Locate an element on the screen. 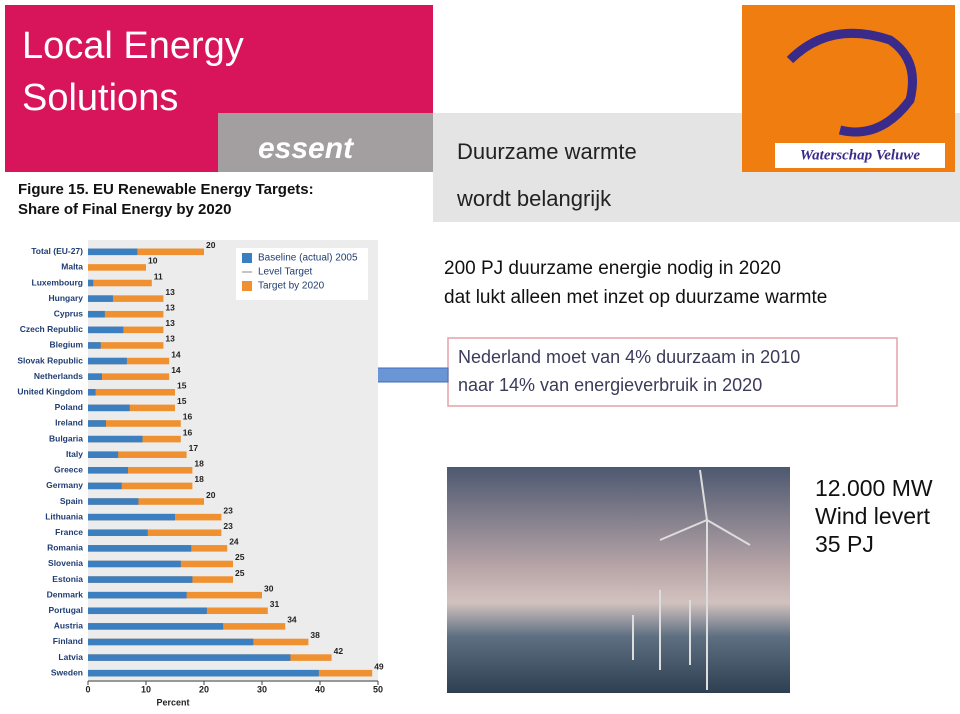 The image size is (960, 714). y-tick-label: Finland is located at coordinates (68, 641).